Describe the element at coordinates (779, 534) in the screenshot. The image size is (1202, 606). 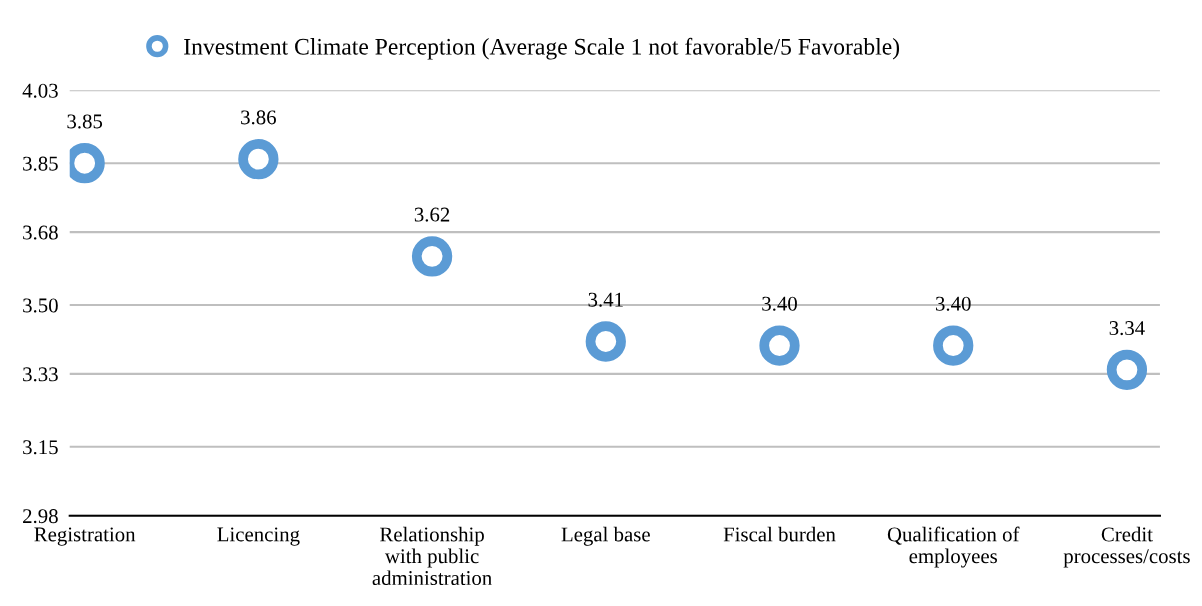
I see `x-tick-label: Fiscal burden` at that location.